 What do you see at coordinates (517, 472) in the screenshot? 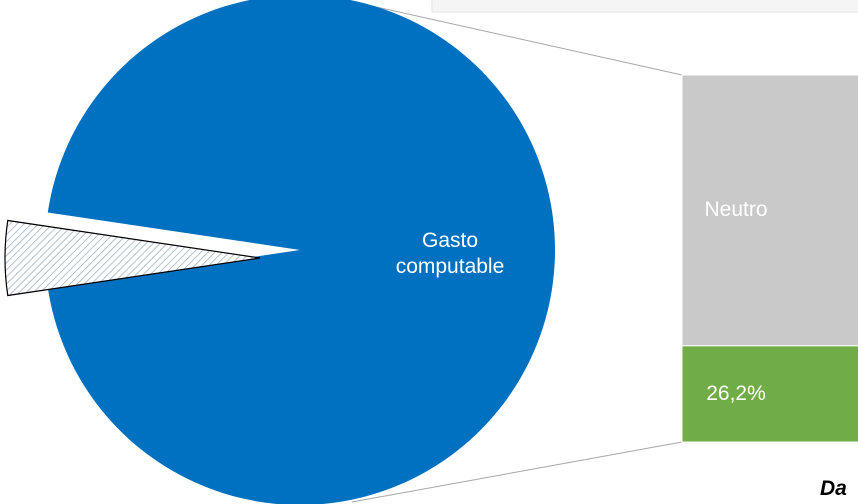
I see `connector` at bounding box center [517, 472].